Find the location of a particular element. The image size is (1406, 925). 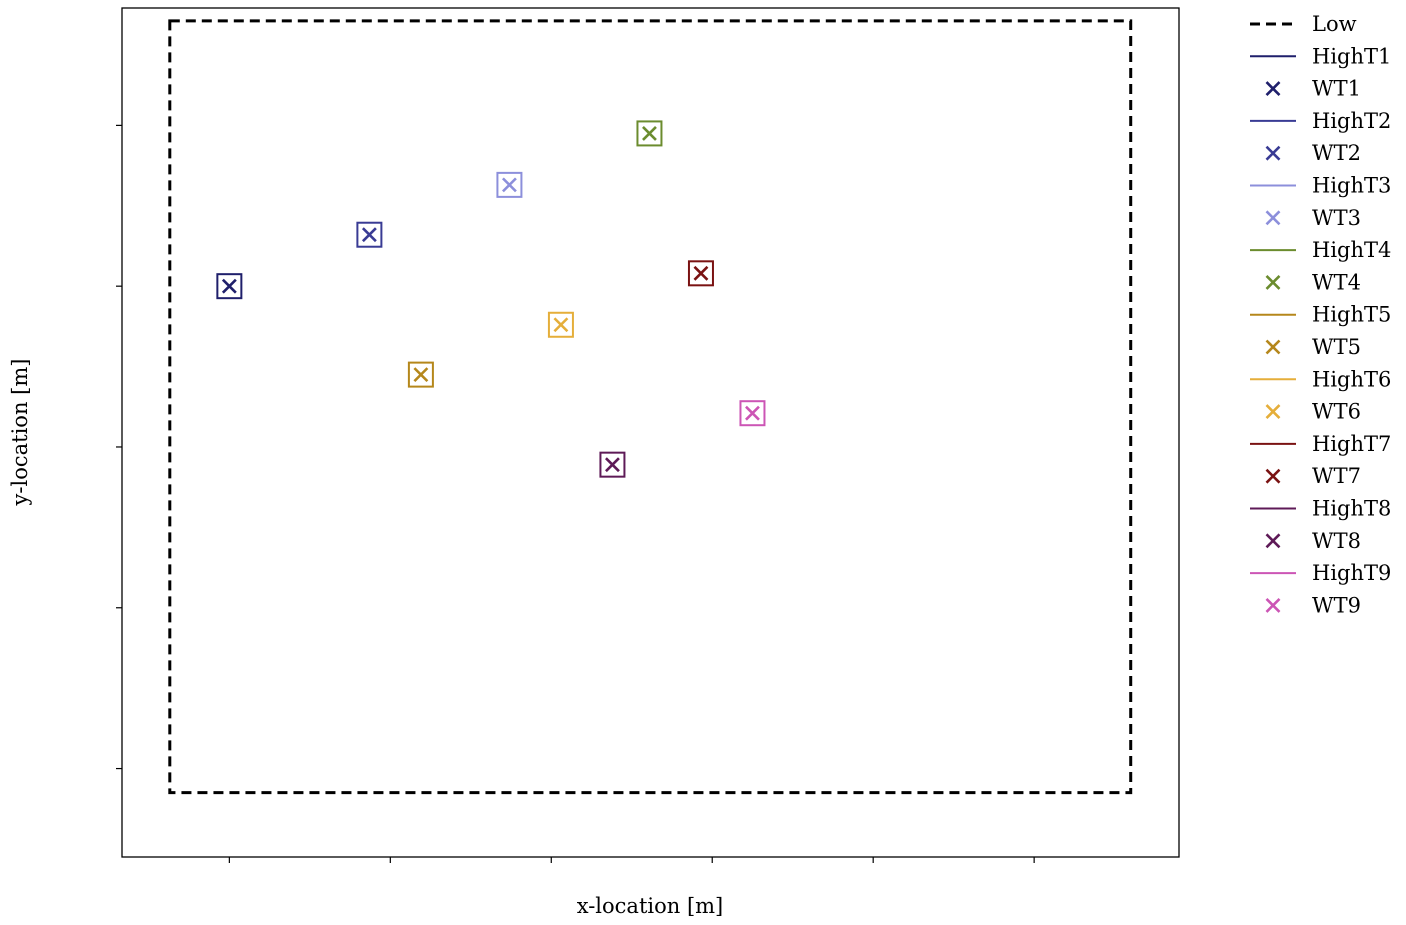

legend-entry: HighT8 is located at coordinates (1320, 509).